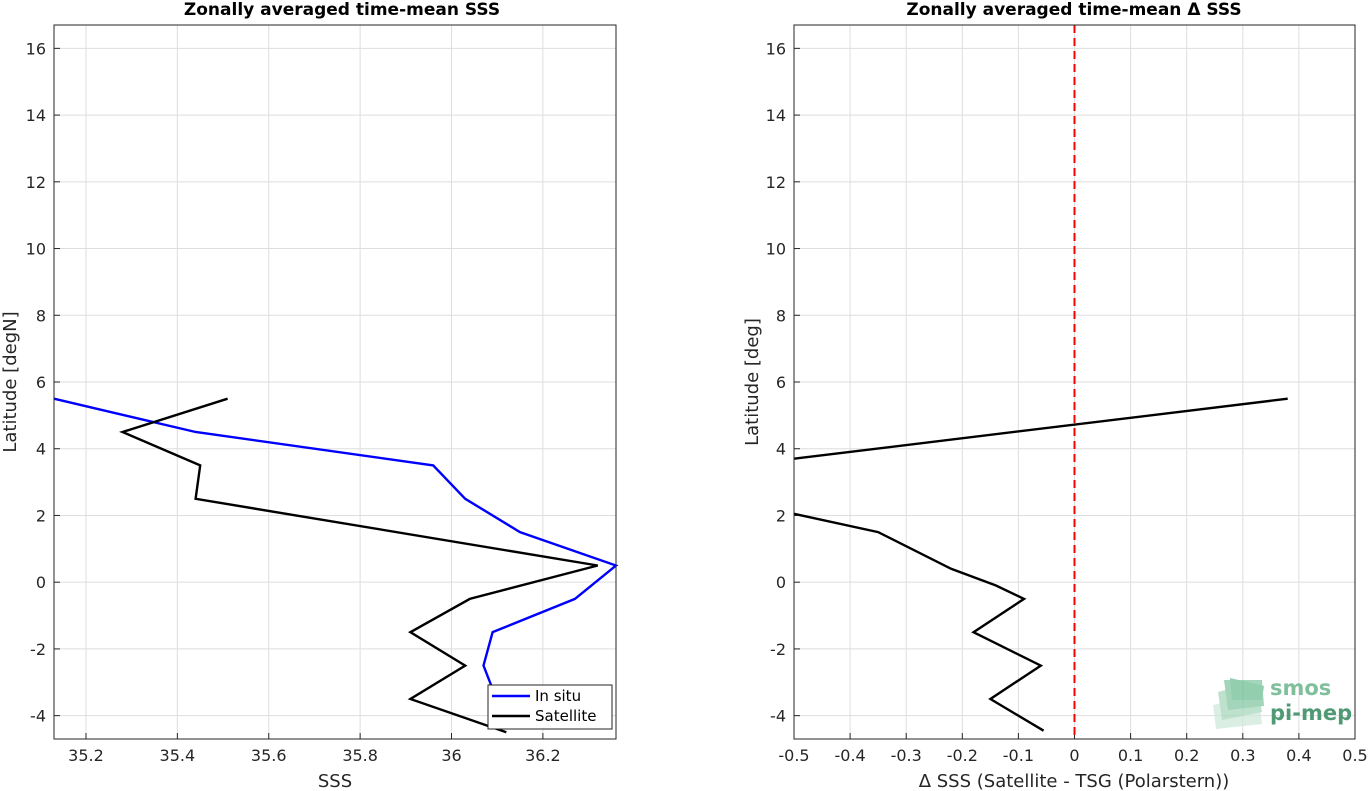 The height and width of the screenshot is (791, 1369). Describe the element at coordinates (558, 696) in the screenshot. I see `legend-label-in-situ: In situ` at that location.